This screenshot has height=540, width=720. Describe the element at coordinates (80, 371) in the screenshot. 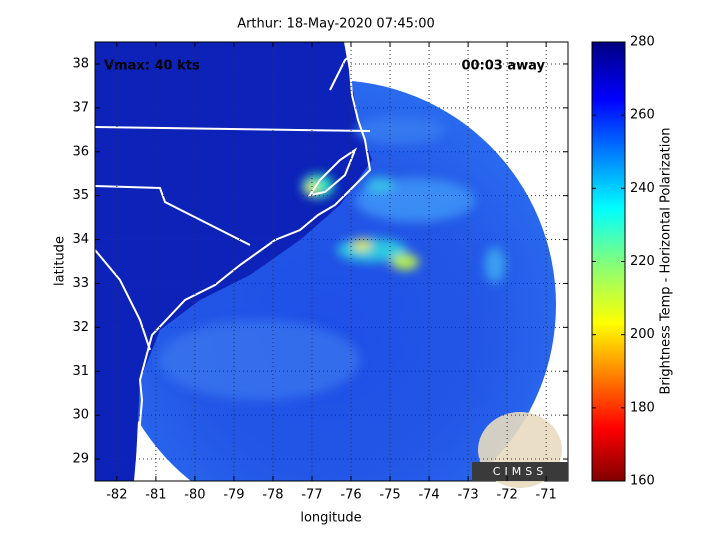

I see `y-tick-label: 31` at that location.